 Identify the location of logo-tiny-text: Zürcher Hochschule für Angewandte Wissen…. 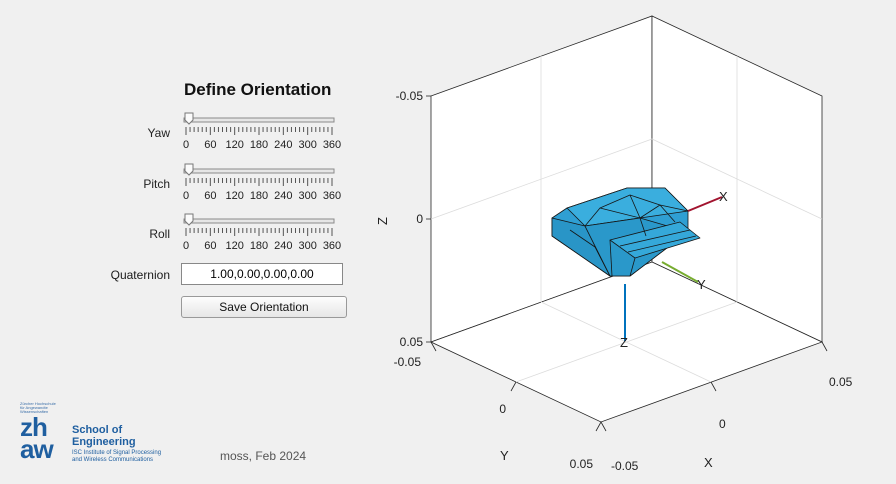
(38, 407).